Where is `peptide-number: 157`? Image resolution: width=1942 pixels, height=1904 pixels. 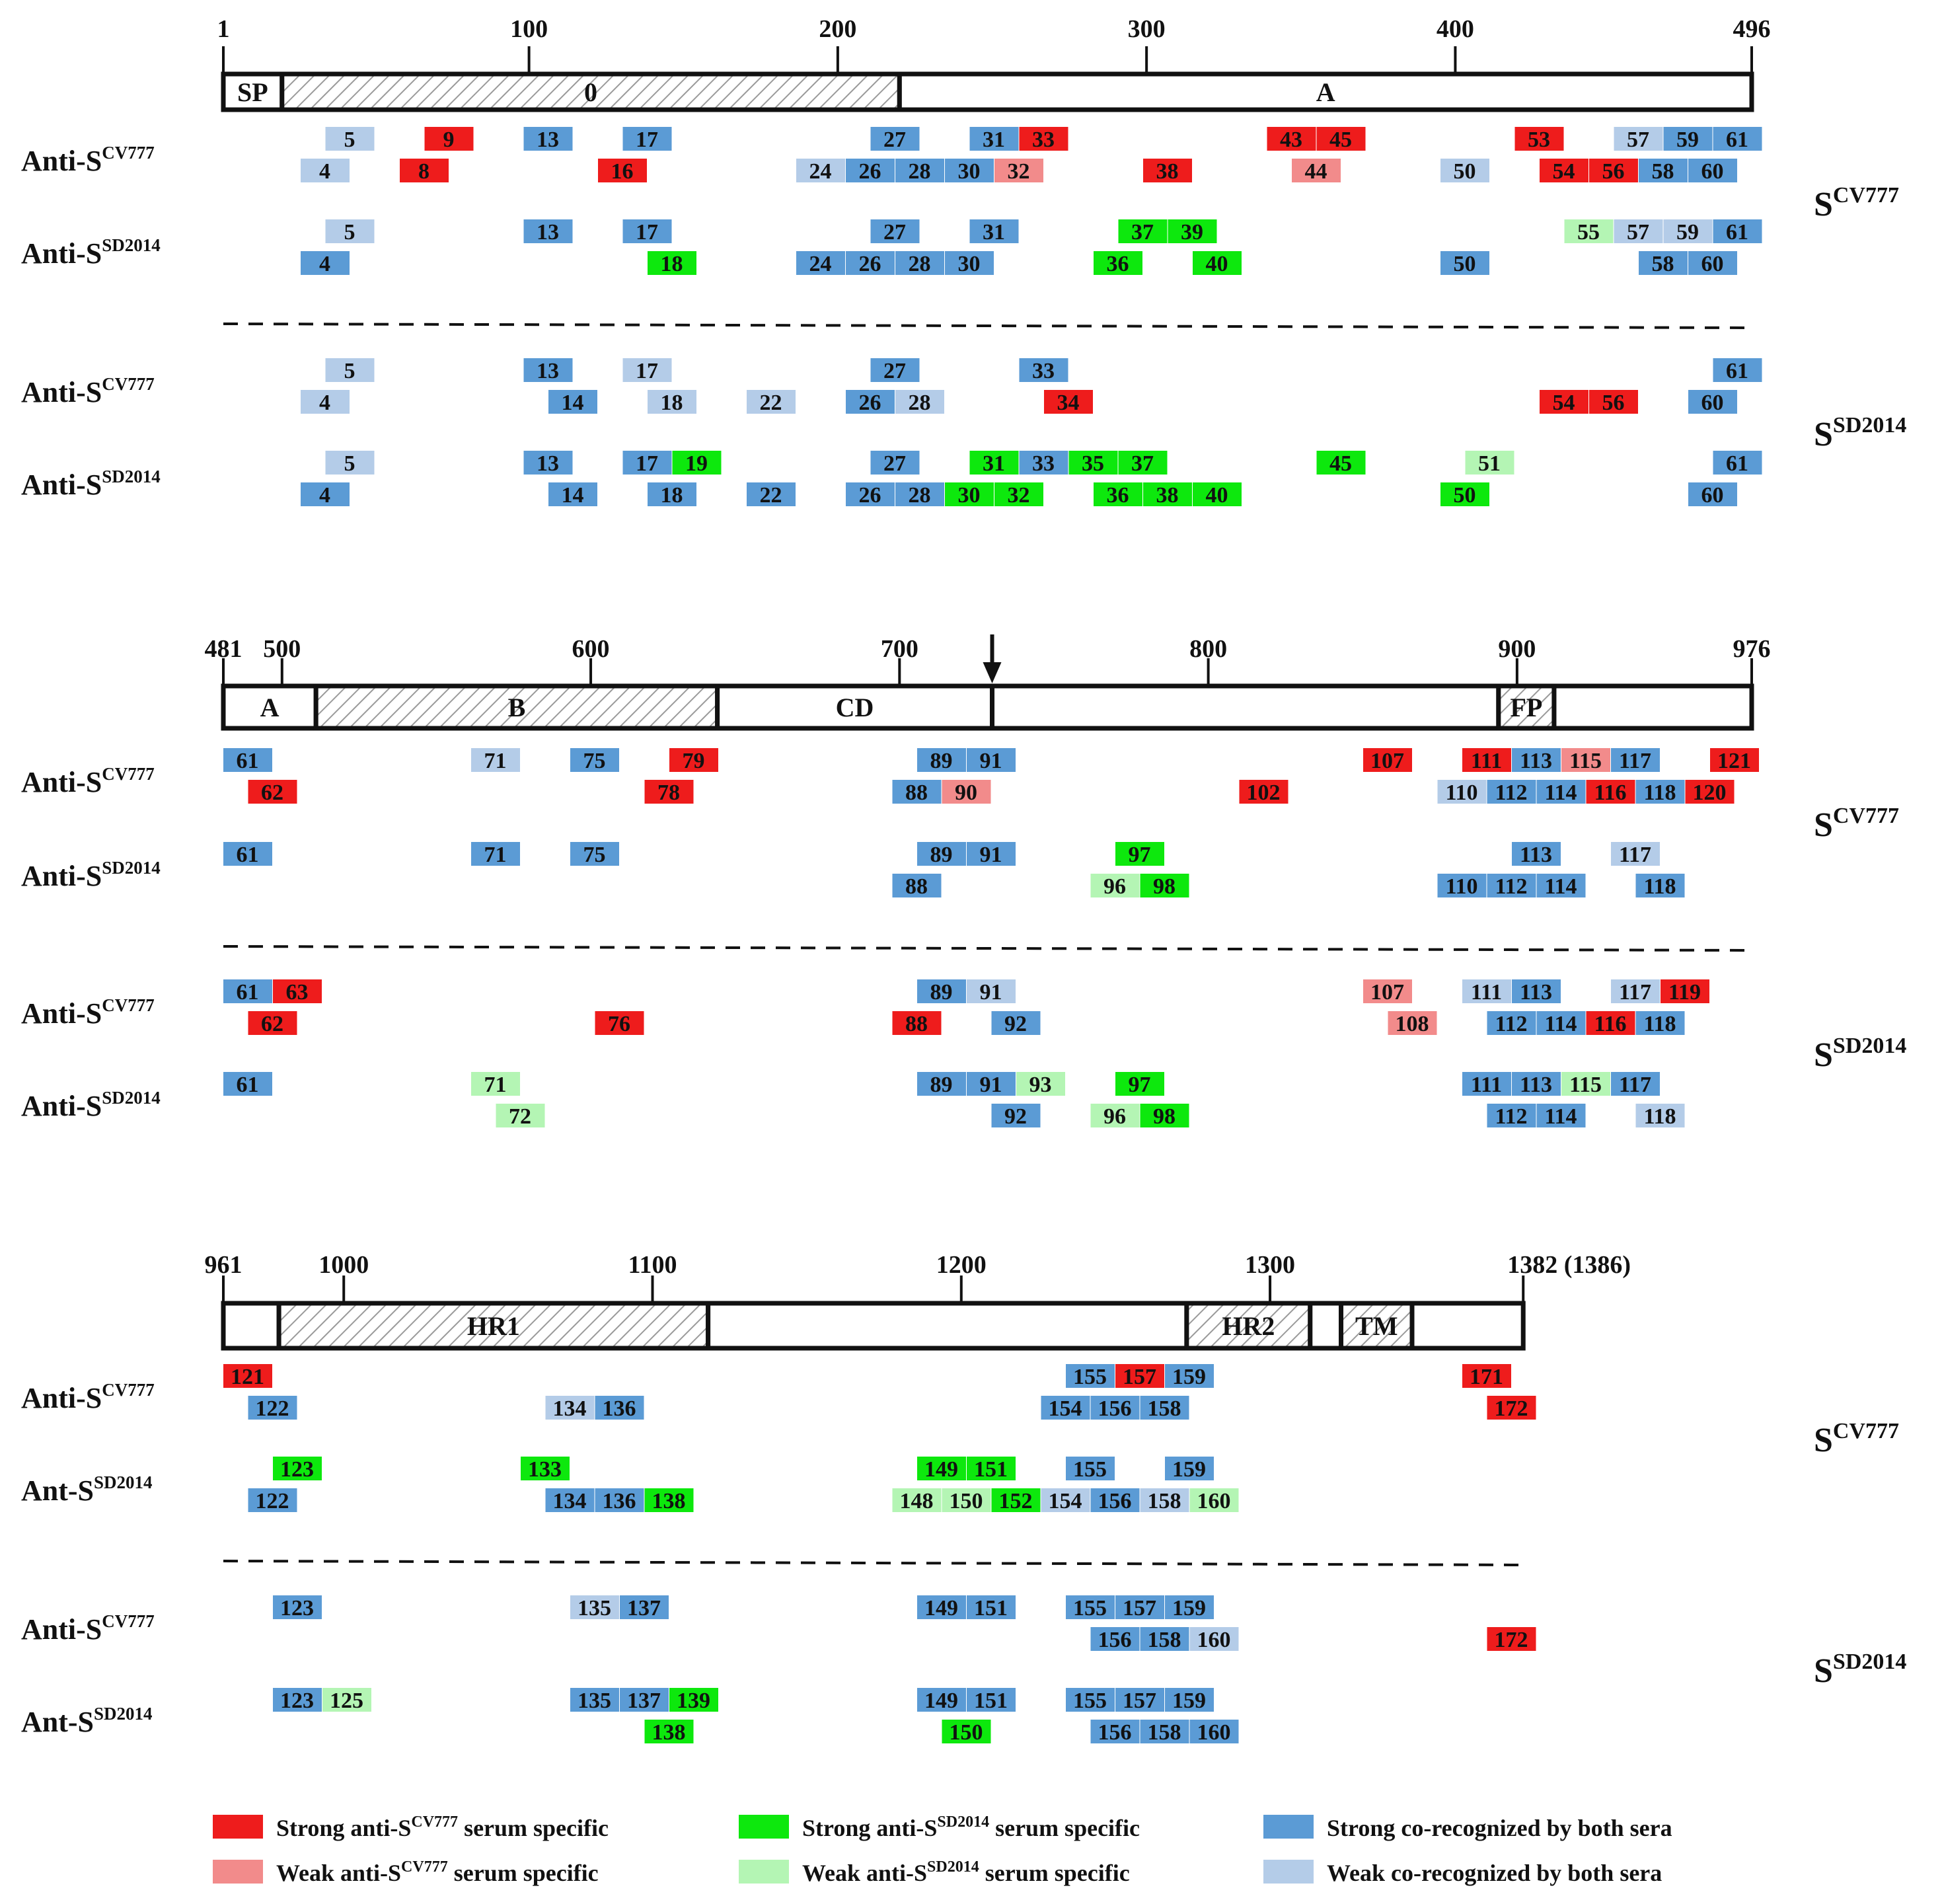 peptide-number: 157 is located at coordinates (1139, 1701).